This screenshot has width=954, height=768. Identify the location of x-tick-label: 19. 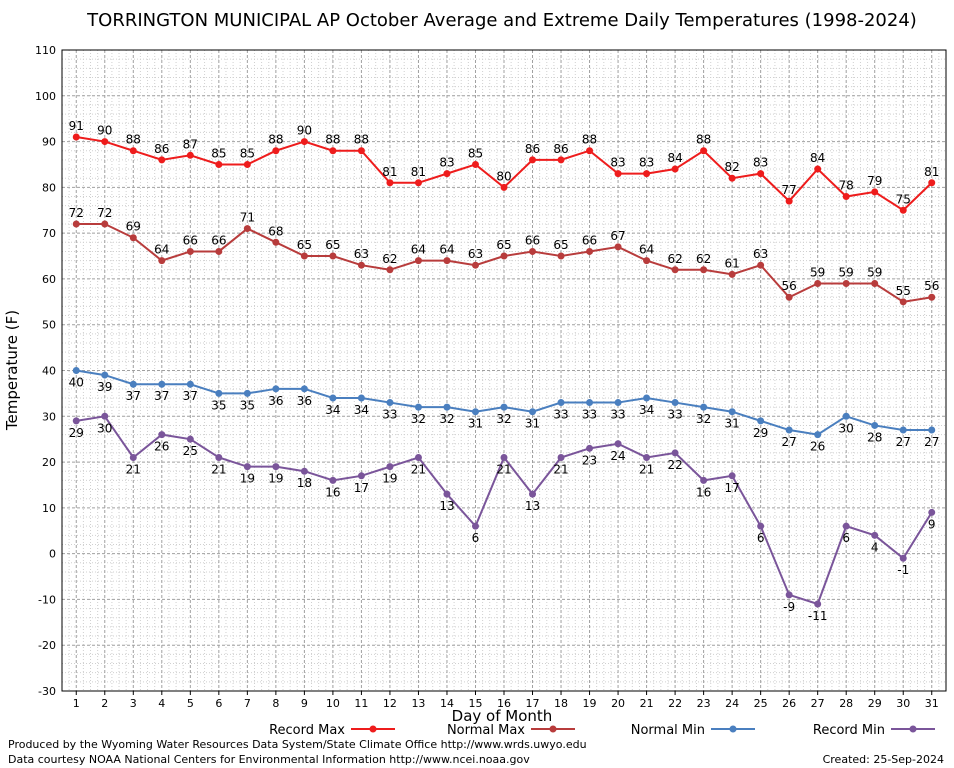
(590, 703).